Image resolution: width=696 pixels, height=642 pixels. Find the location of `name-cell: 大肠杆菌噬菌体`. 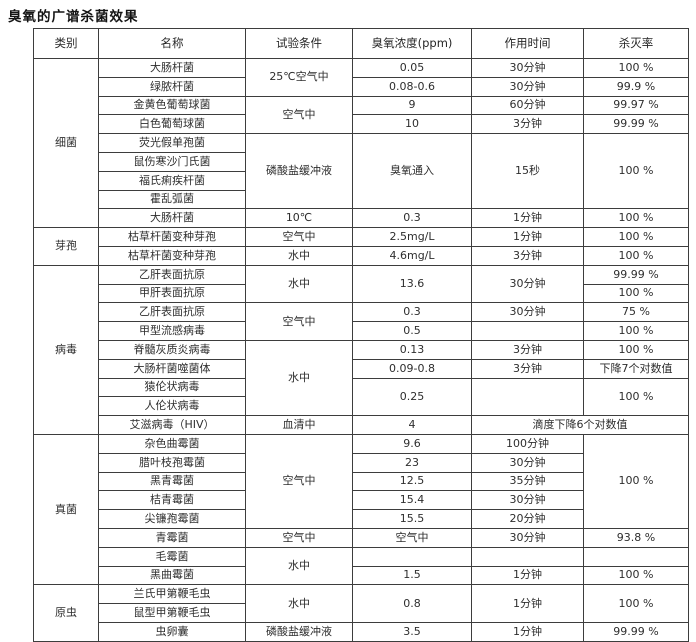

name-cell: 大肠杆菌噬菌体 is located at coordinates (172, 368).